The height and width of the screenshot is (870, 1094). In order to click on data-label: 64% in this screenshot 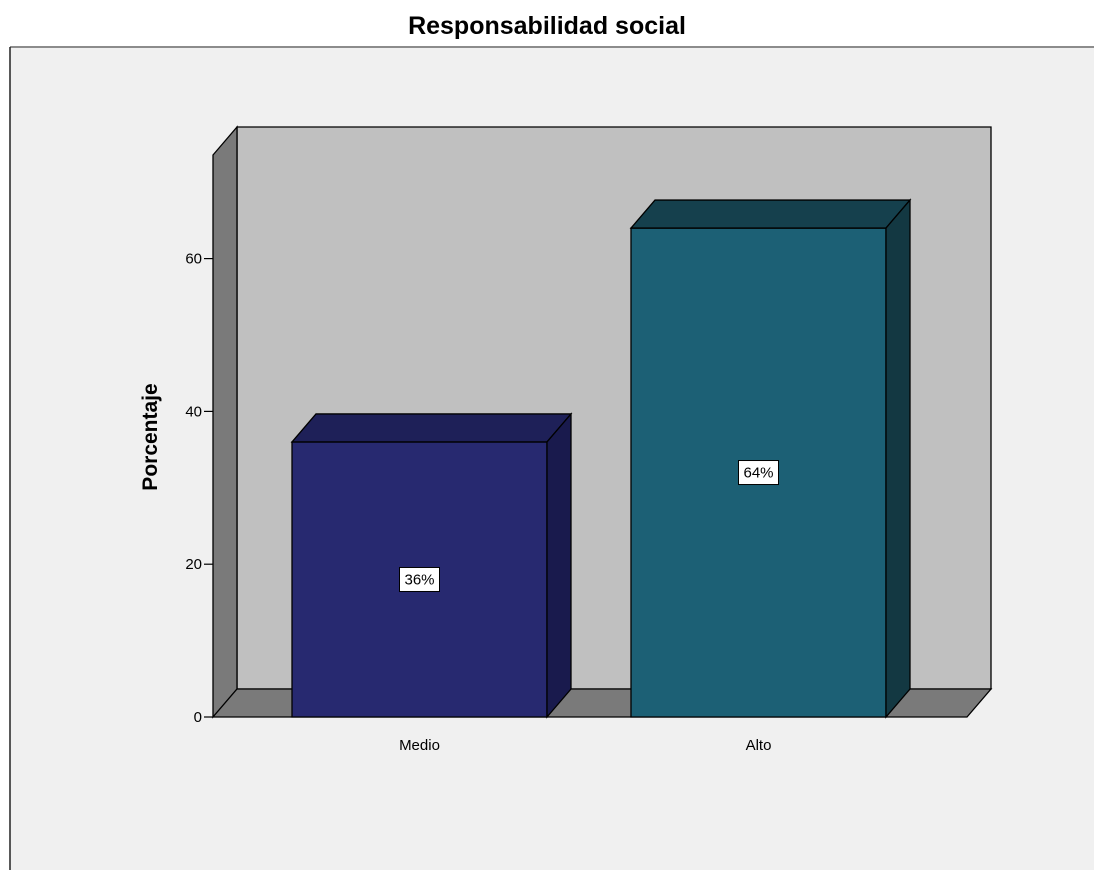, I will do `click(758, 473)`.